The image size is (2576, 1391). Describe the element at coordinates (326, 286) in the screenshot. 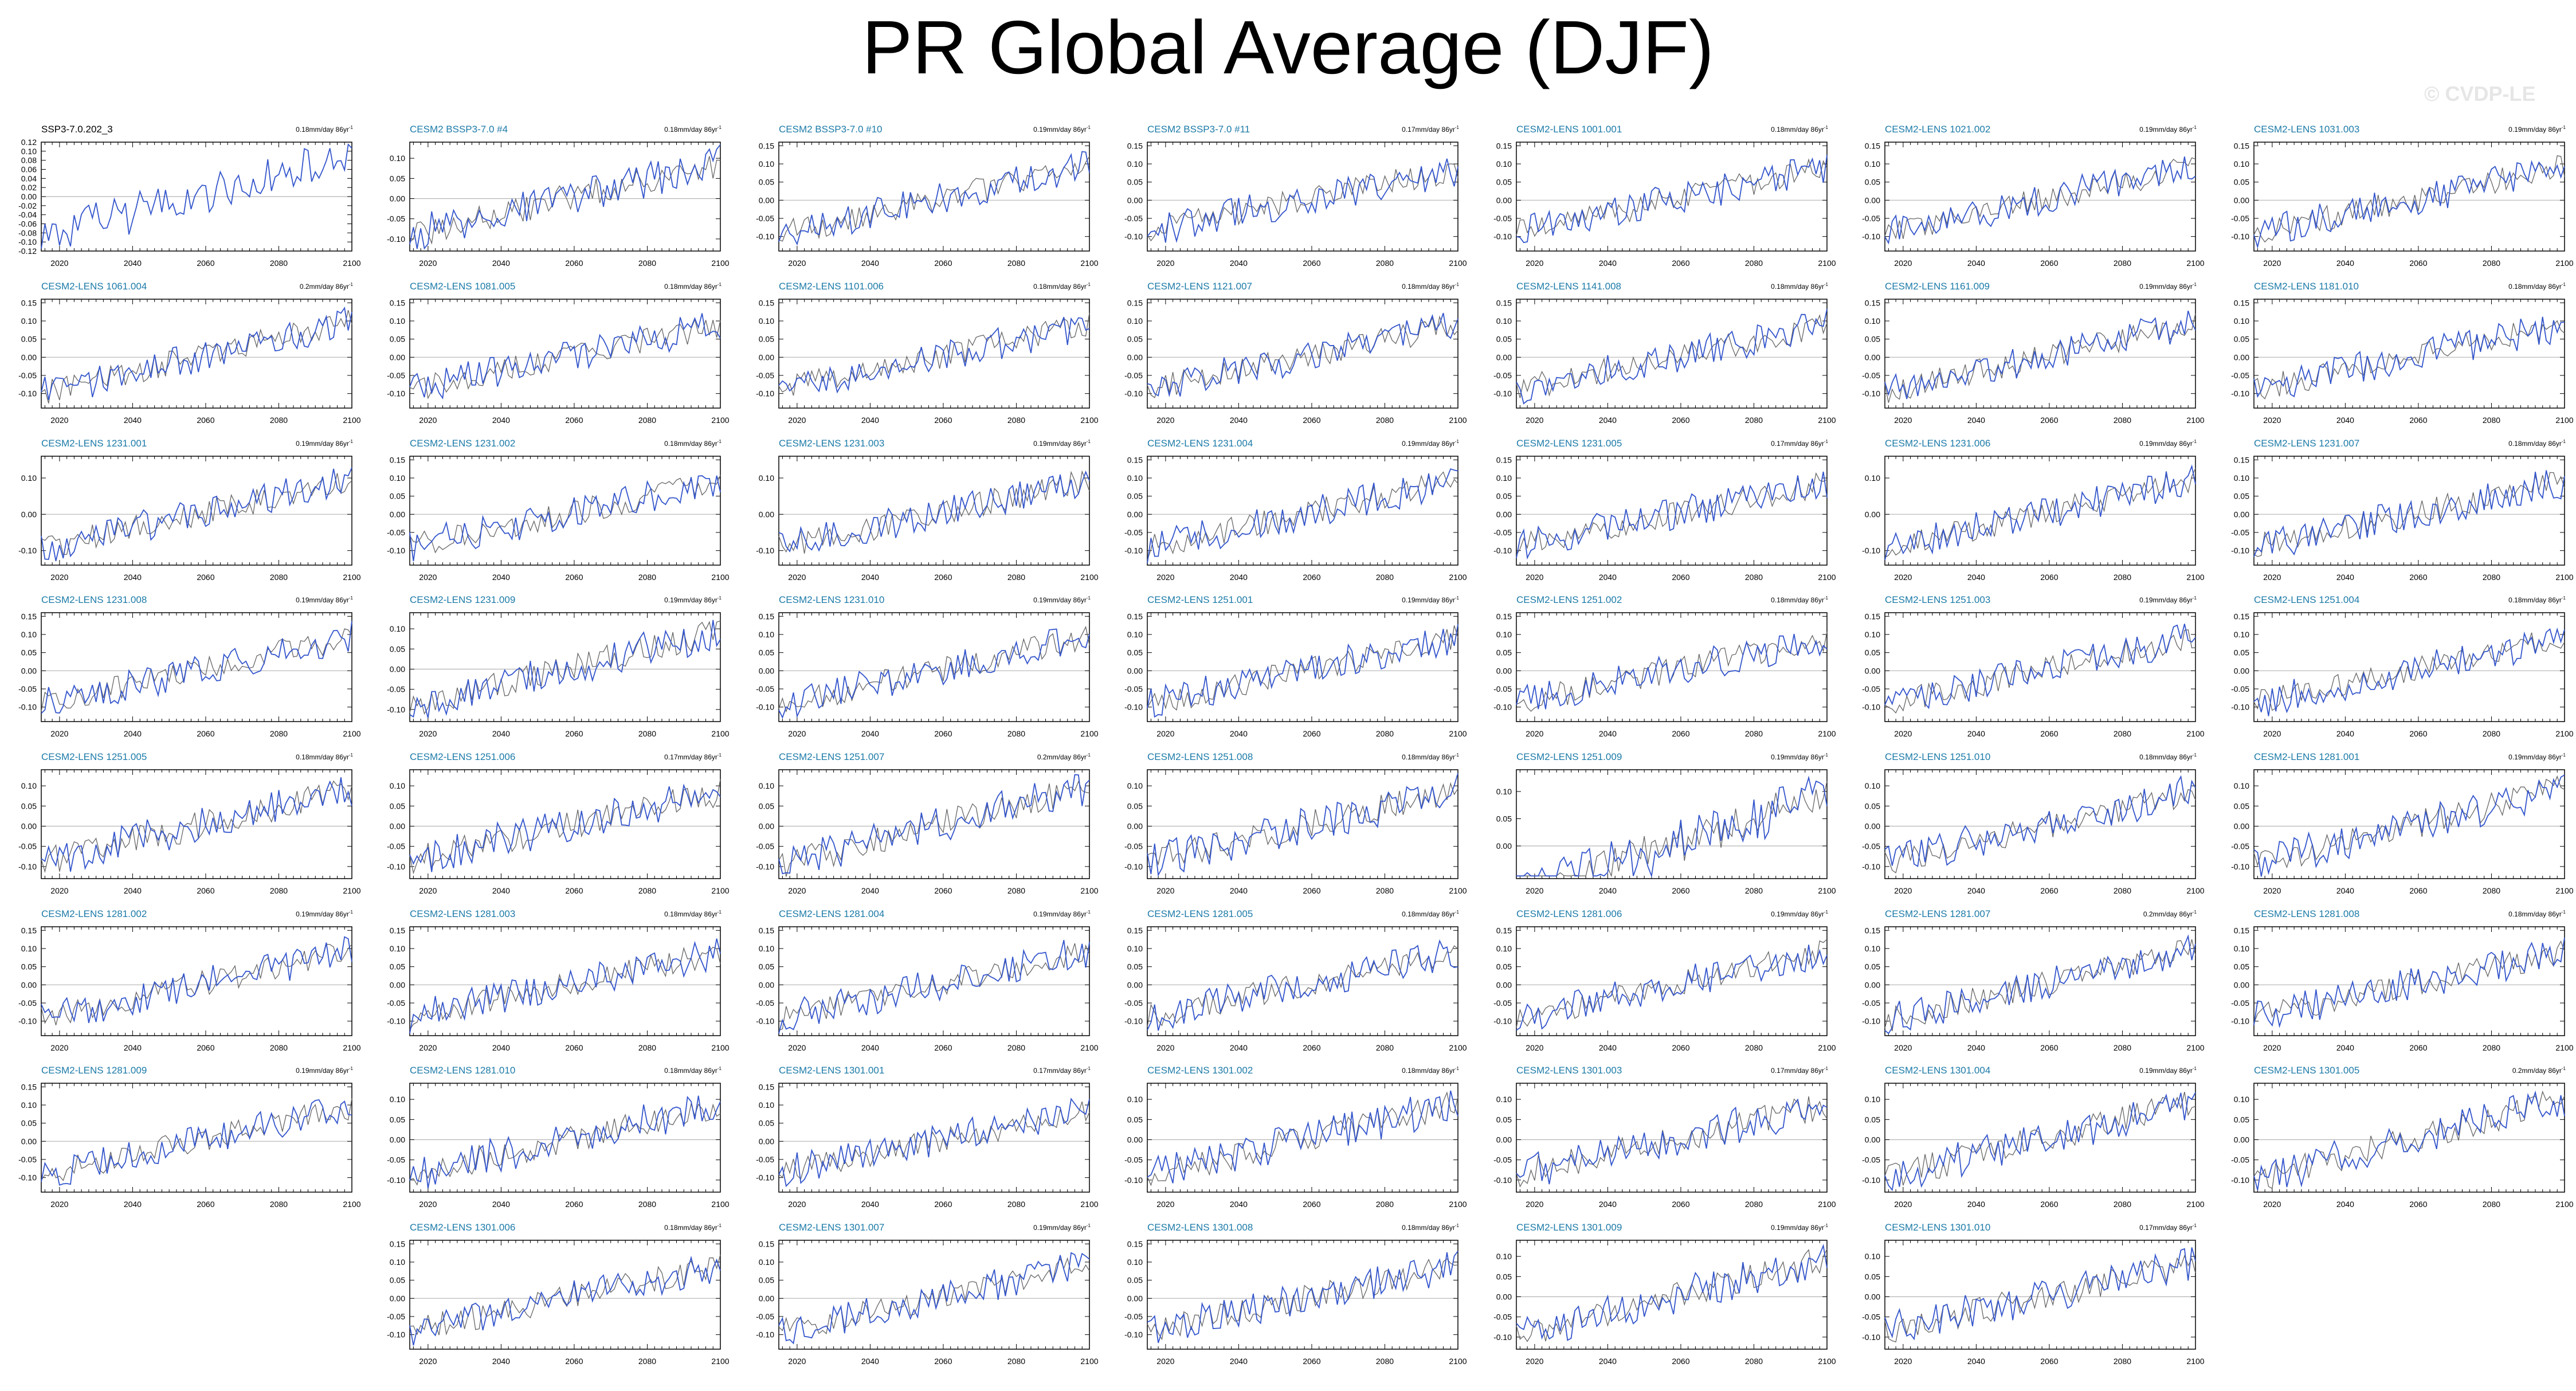

I see `panel-trend-label: 0.2mm/day 86yr-1` at that location.